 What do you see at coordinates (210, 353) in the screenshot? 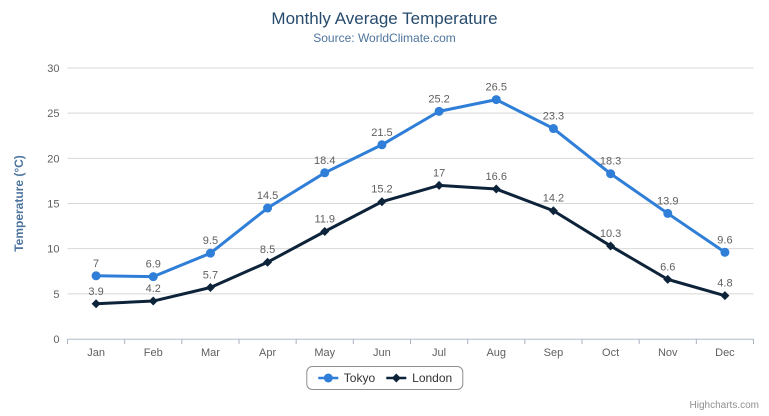
I see `x-axis-tick-label: Mar` at bounding box center [210, 353].